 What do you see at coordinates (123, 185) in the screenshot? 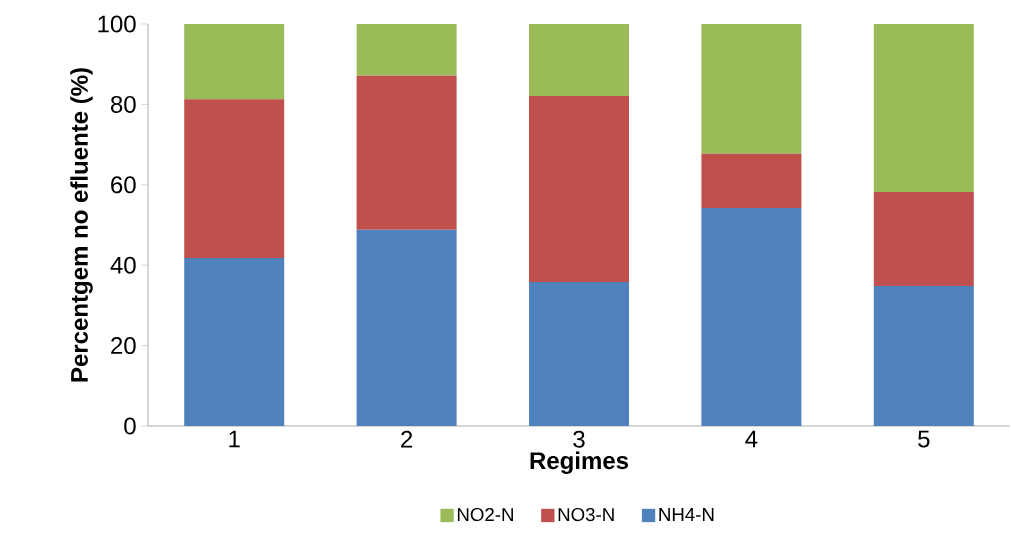
I see `y-tick-label: 60` at bounding box center [123, 185].